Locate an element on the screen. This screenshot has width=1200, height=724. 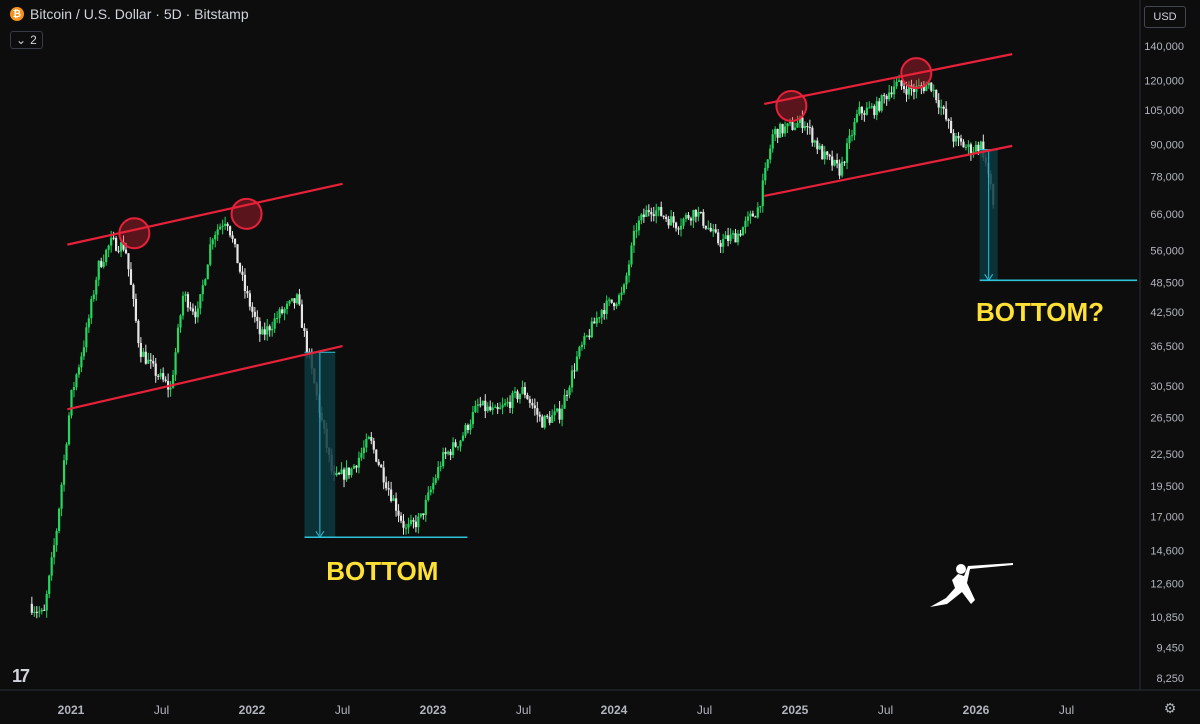
annotation-1: BOTTOM is located at coordinates (382, 571).